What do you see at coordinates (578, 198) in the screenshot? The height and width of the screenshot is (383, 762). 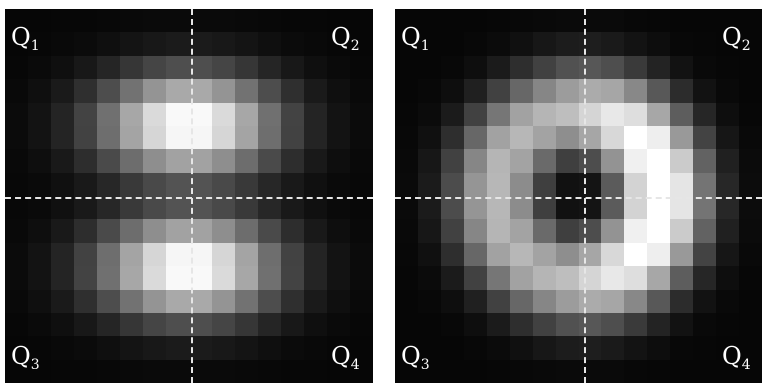 I see `right-horizontal-guide` at bounding box center [578, 198].